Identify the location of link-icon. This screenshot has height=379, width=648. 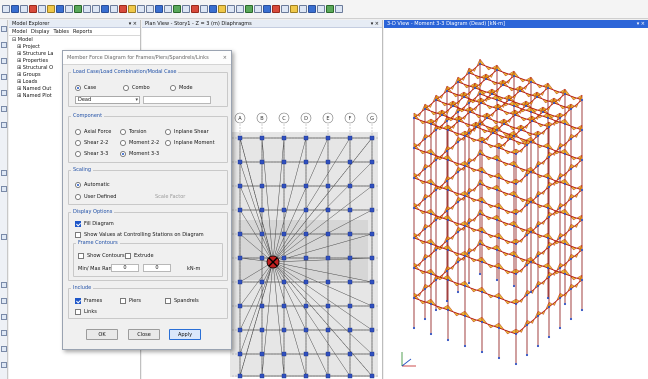
(240, 9).